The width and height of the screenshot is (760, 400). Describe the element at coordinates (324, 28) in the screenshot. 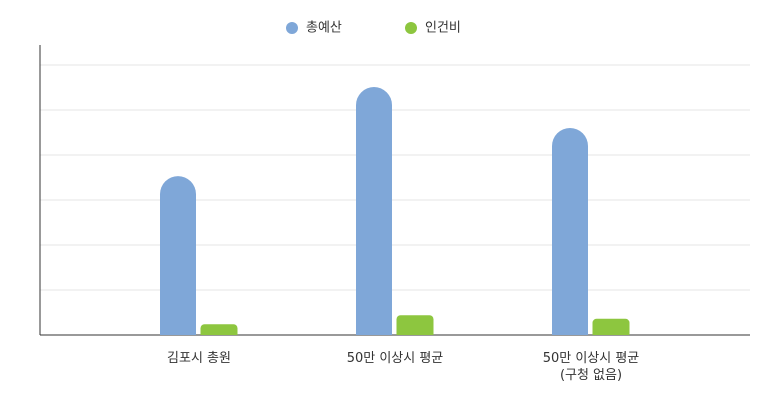

I see `legend-label: 총예산` at that location.